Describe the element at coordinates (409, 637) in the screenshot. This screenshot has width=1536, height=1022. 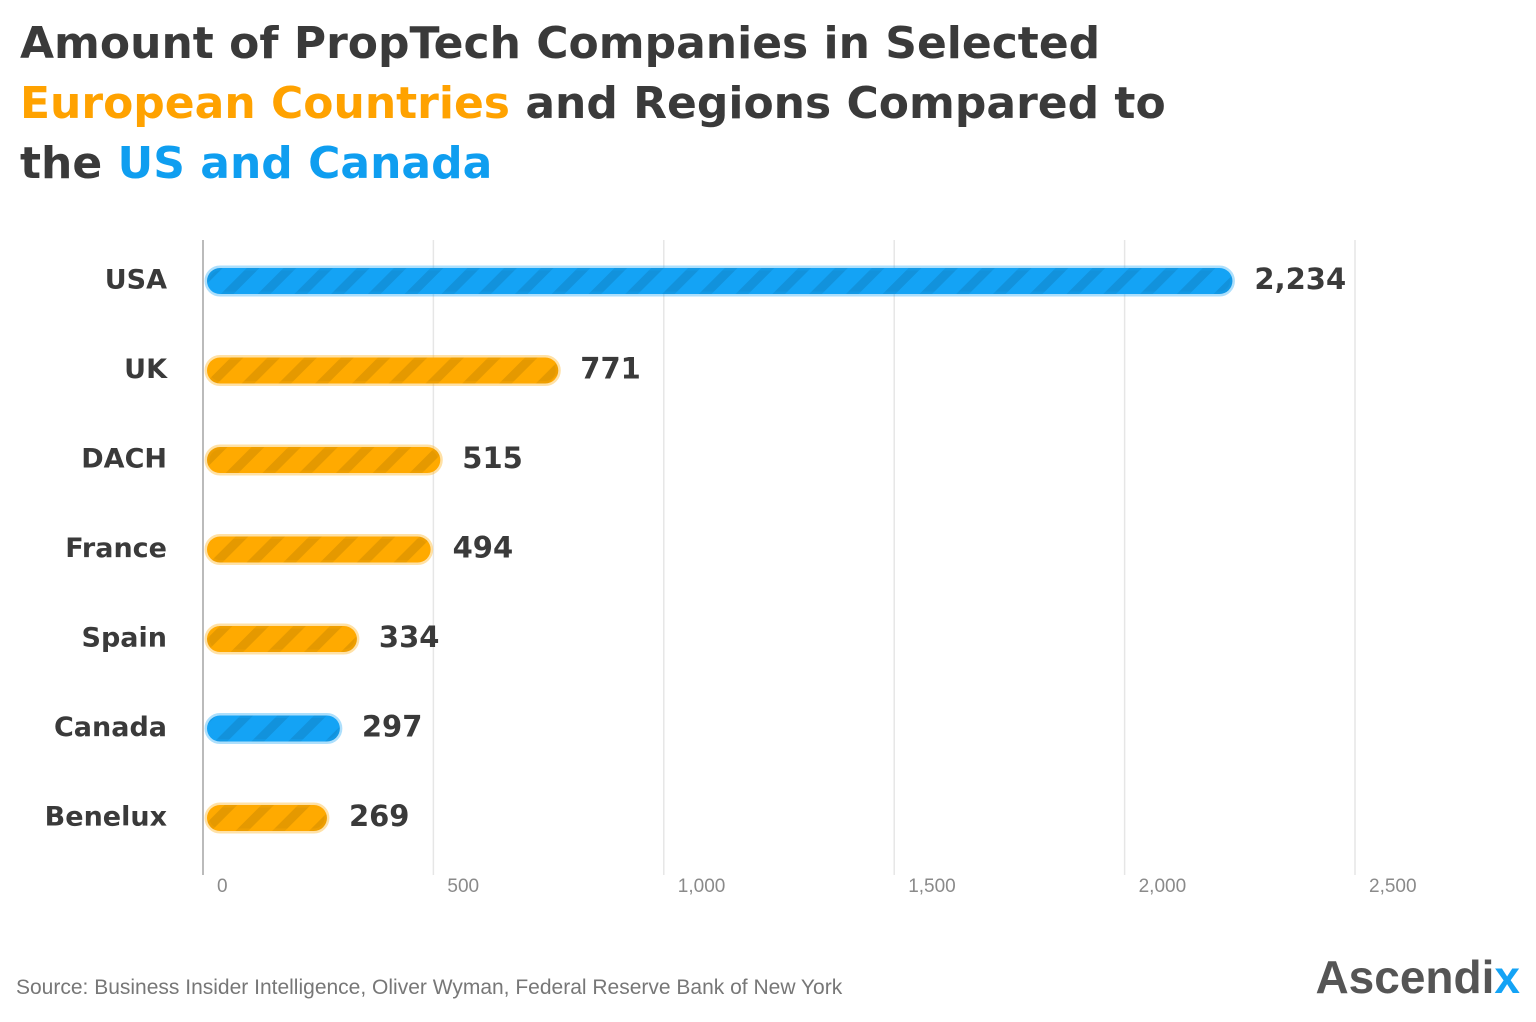
I see `value-label: 334` at that location.